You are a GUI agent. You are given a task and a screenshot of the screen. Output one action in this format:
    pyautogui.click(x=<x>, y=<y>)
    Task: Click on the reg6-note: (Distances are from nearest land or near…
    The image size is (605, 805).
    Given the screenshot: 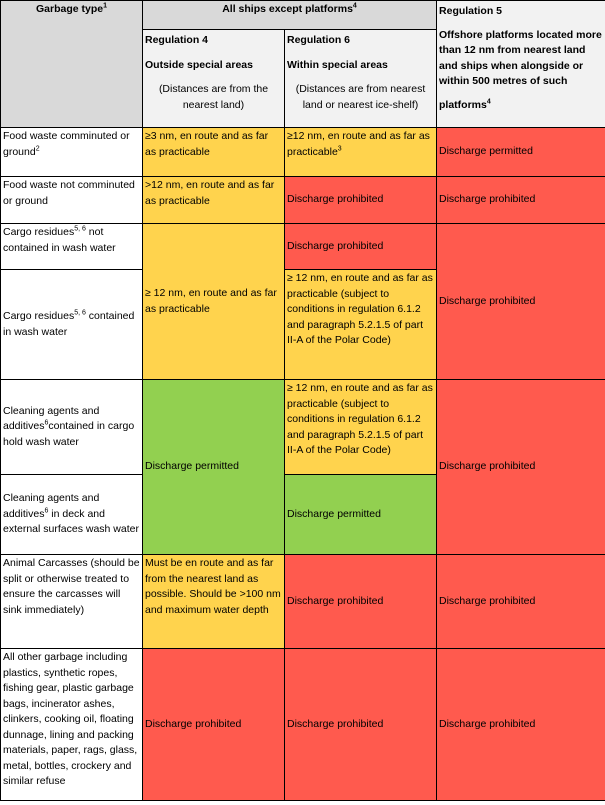 What is the action you would take?
    pyautogui.click(x=360, y=97)
    